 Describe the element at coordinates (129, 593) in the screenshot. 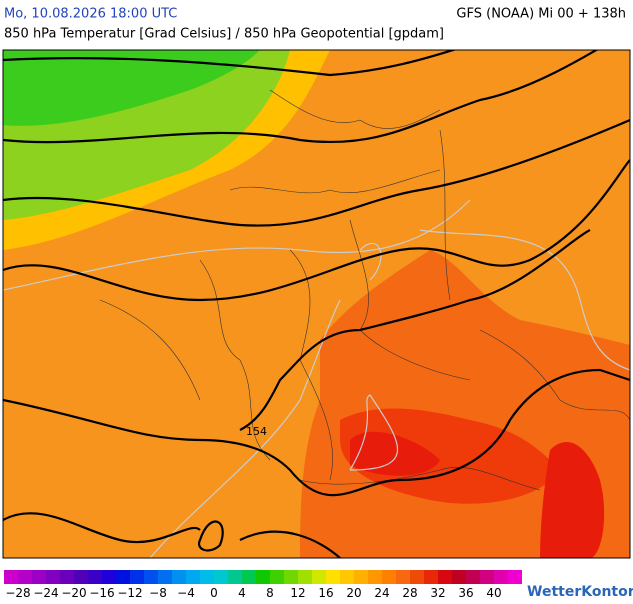

I see `legend-tick-label: −12` at that location.